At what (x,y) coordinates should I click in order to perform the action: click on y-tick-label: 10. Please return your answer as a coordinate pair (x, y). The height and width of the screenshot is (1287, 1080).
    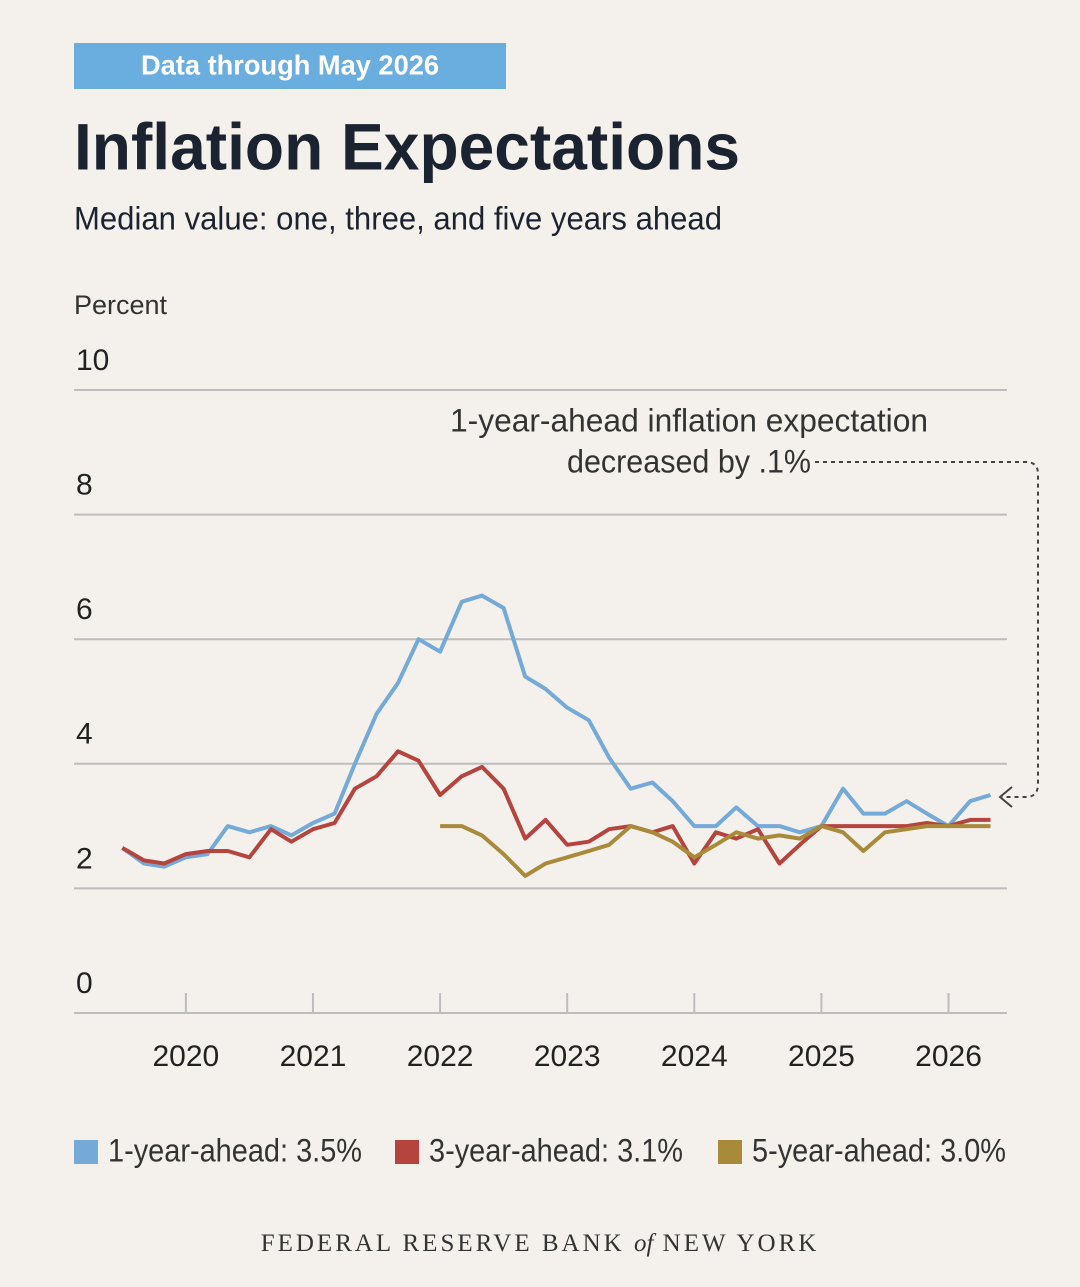
    Looking at the image, I should click on (92, 360).